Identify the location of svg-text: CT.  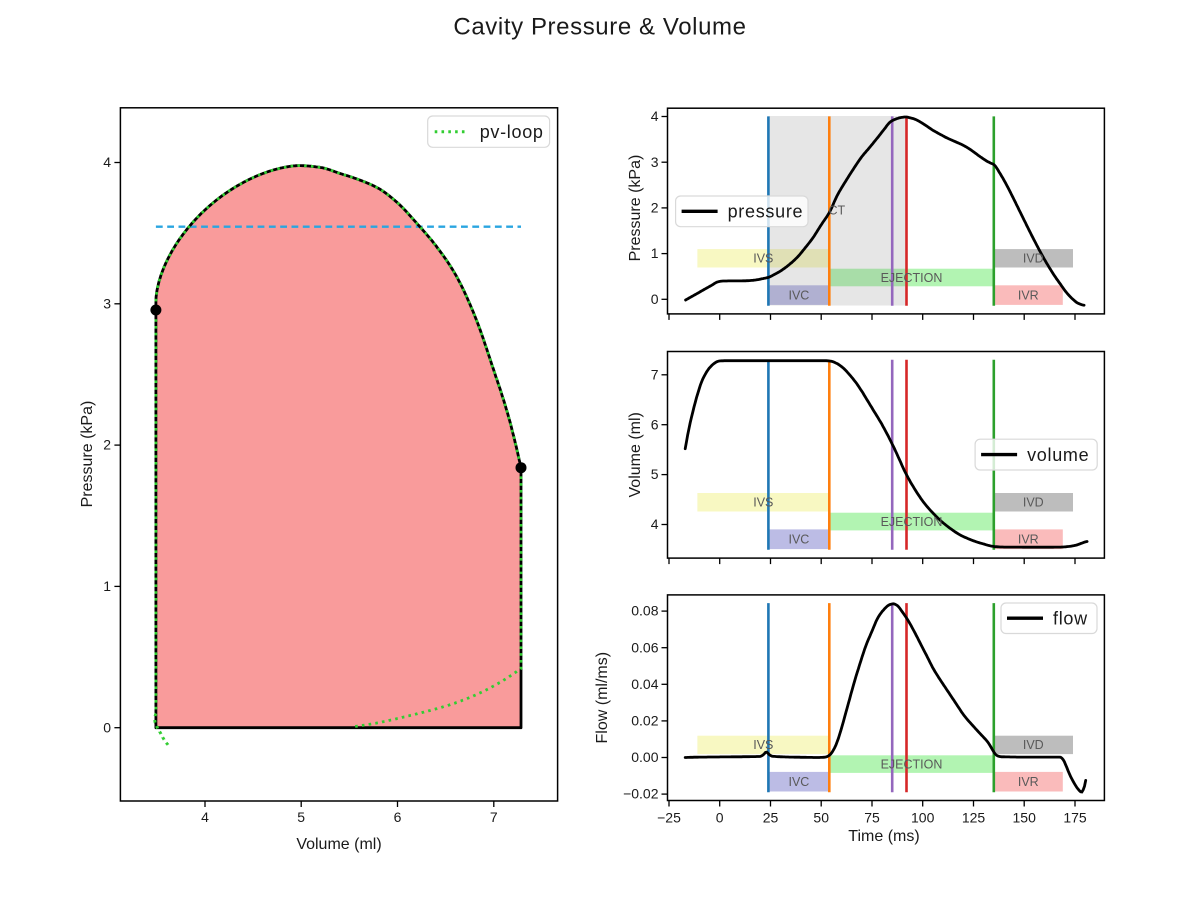
(837, 211).